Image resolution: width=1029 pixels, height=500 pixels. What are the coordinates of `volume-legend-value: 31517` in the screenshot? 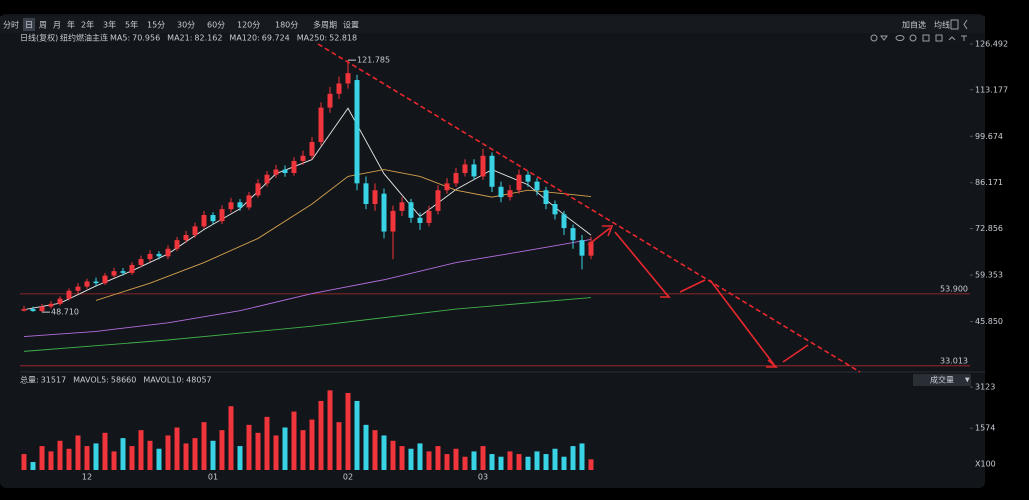 It's located at (53, 380).